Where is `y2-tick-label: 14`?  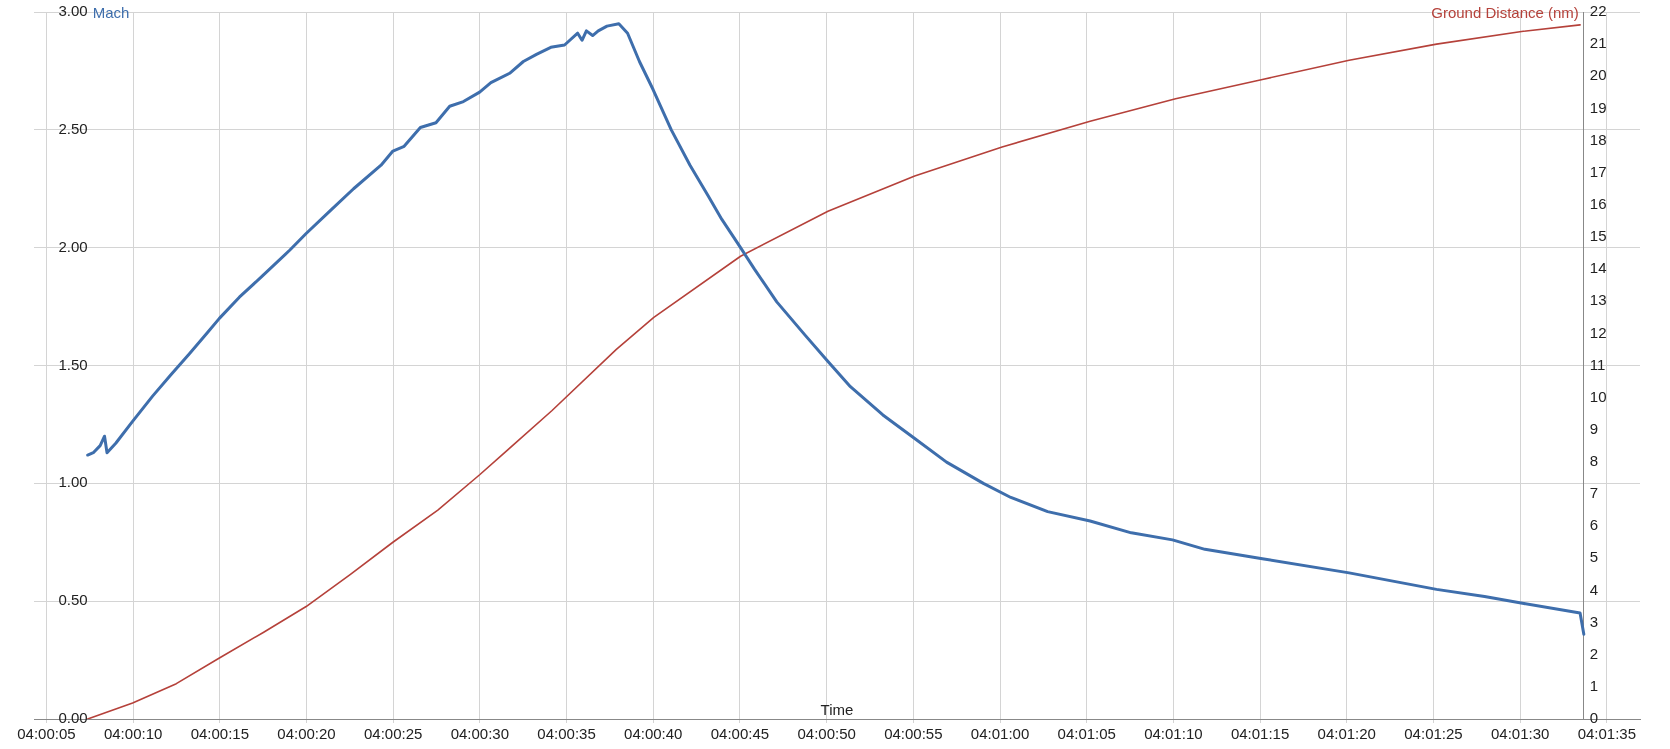 y2-tick-label: 14 is located at coordinates (1598, 268).